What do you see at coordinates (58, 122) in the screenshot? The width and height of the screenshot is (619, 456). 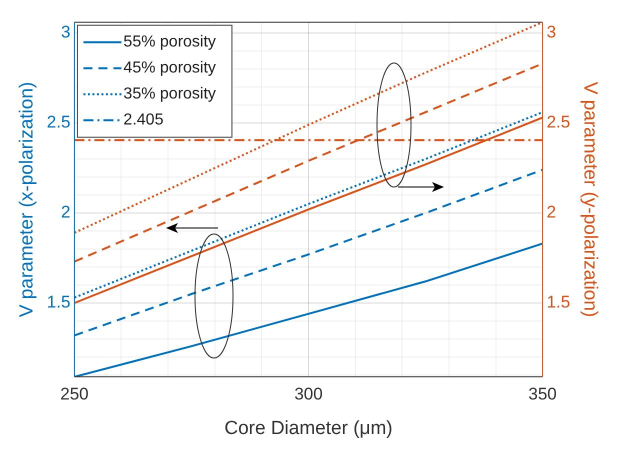 I see `y-tick-label: 2.5` at bounding box center [58, 122].